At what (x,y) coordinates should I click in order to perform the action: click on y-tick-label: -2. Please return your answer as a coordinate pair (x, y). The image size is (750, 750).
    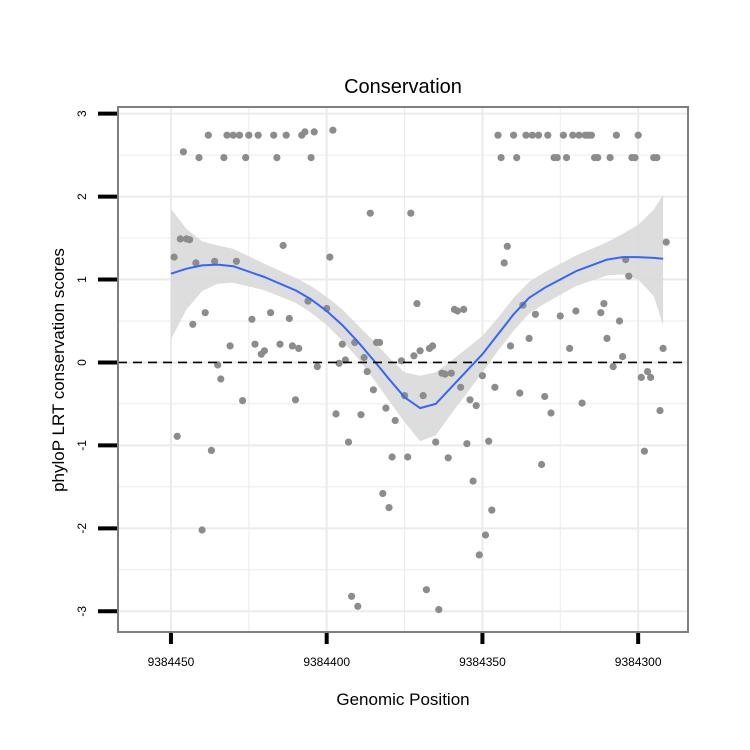
    Looking at the image, I should click on (82, 528).